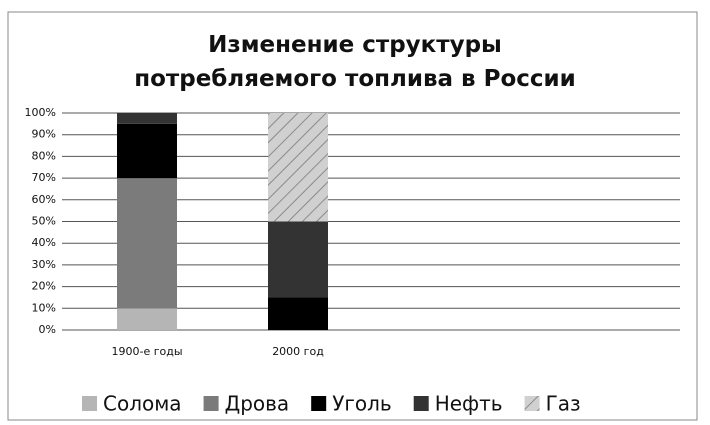  Describe the element at coordinates (257, 404) in the screenshot. I see `legend-label: Дрова` at that location.